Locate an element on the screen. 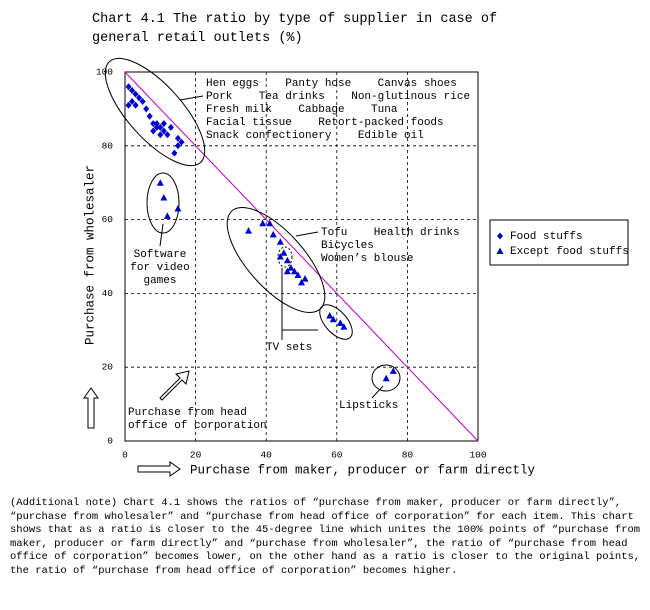  x-tick-label: 100 is located at coordinates (477, 455).